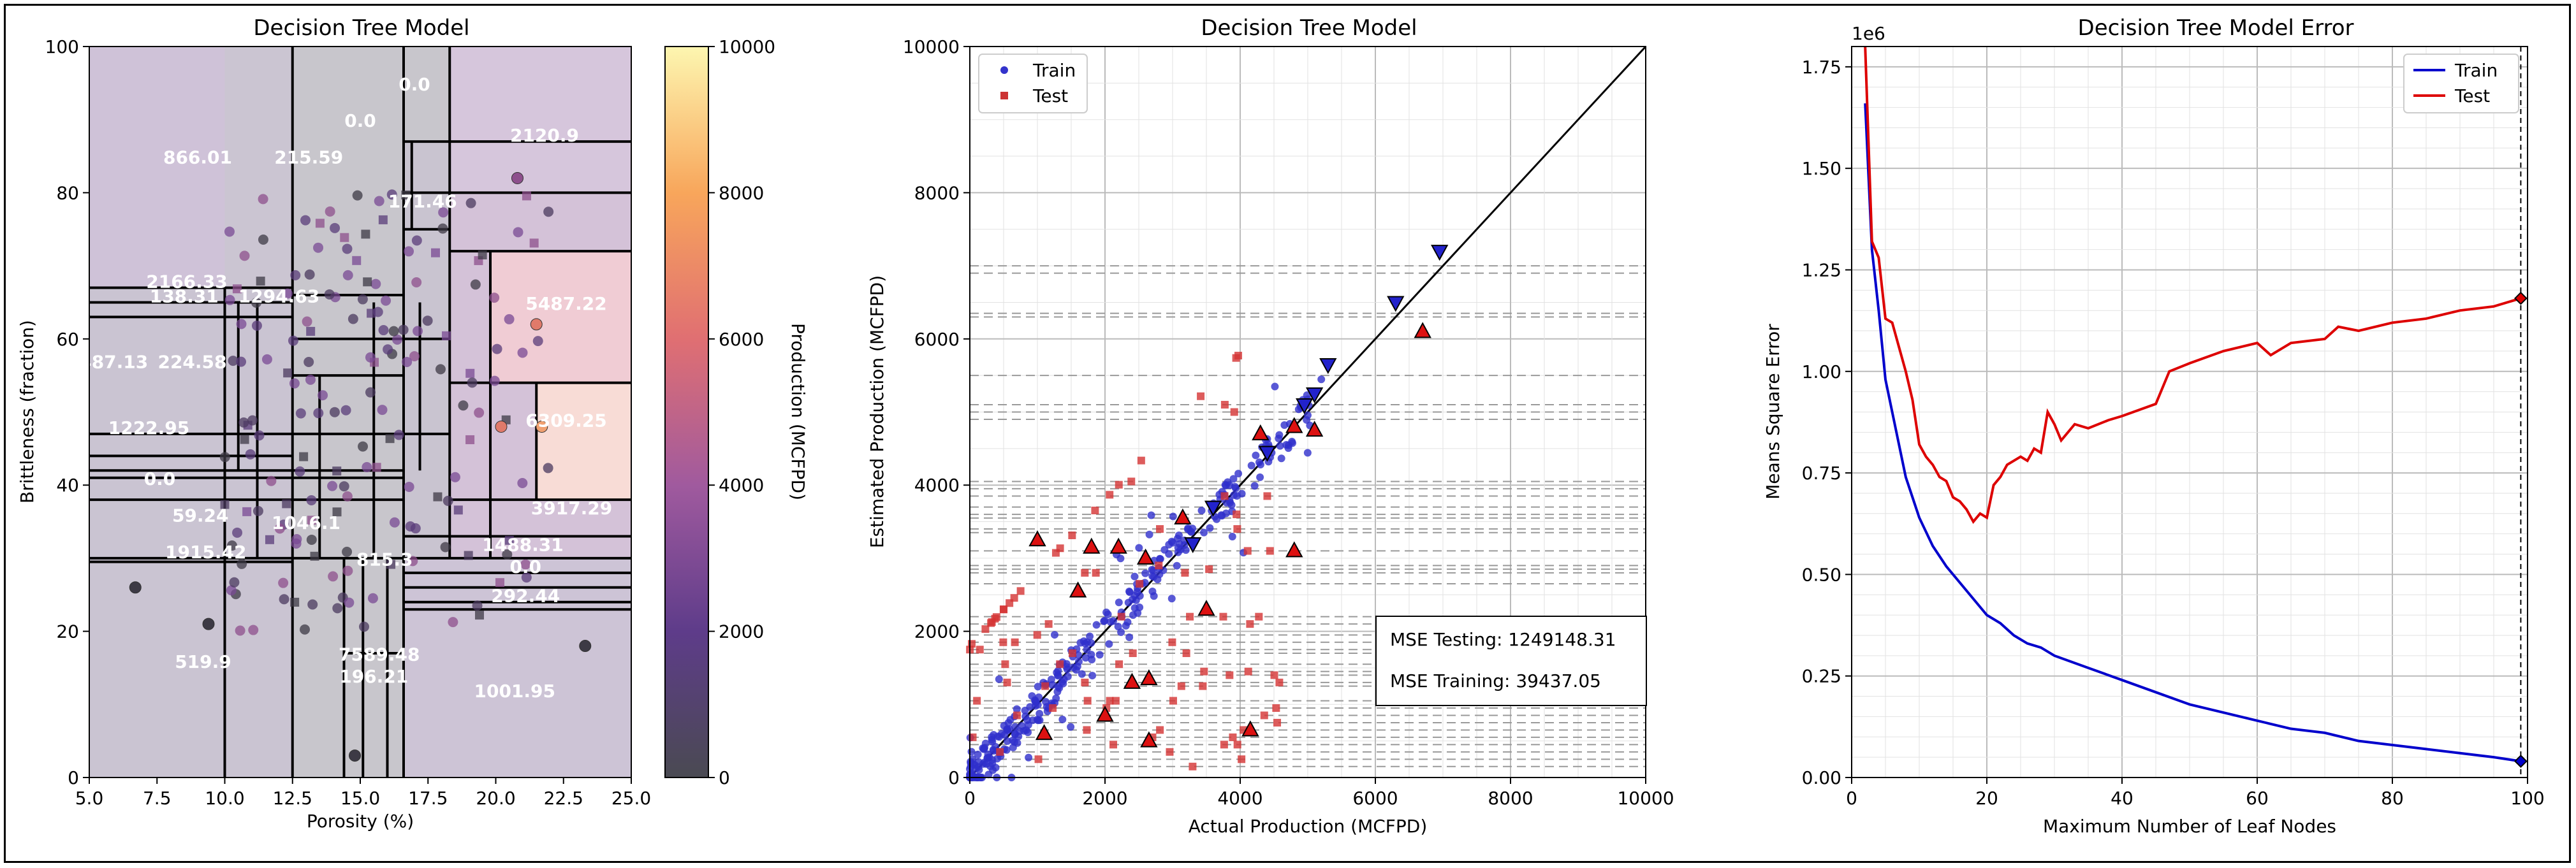 This screenshot has height=868, width=2576. Describe the element at coordinates (937, 485) in the screenshot. I see `y-tick-label: 4000` at that location.